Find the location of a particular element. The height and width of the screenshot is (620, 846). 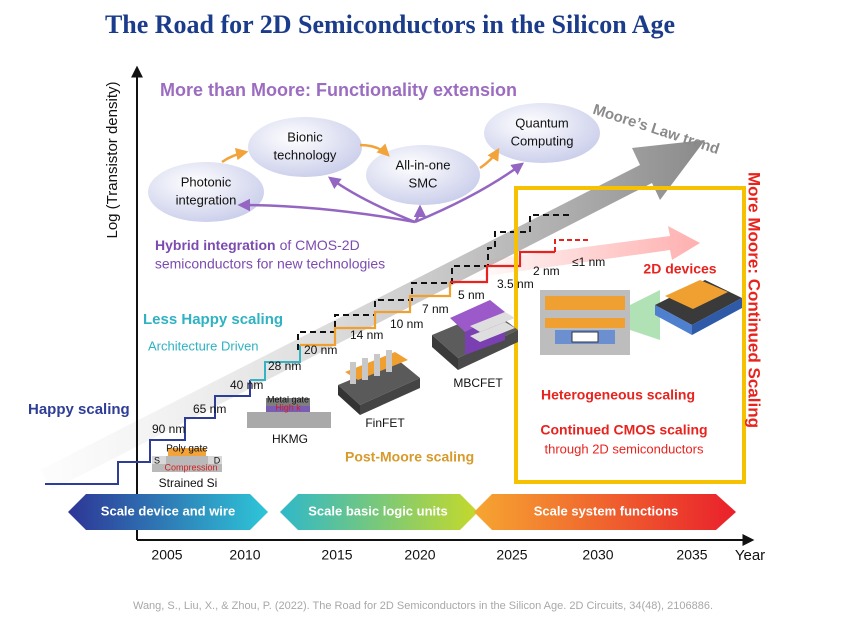

device-label: High k is located at coordinates (288, 407).